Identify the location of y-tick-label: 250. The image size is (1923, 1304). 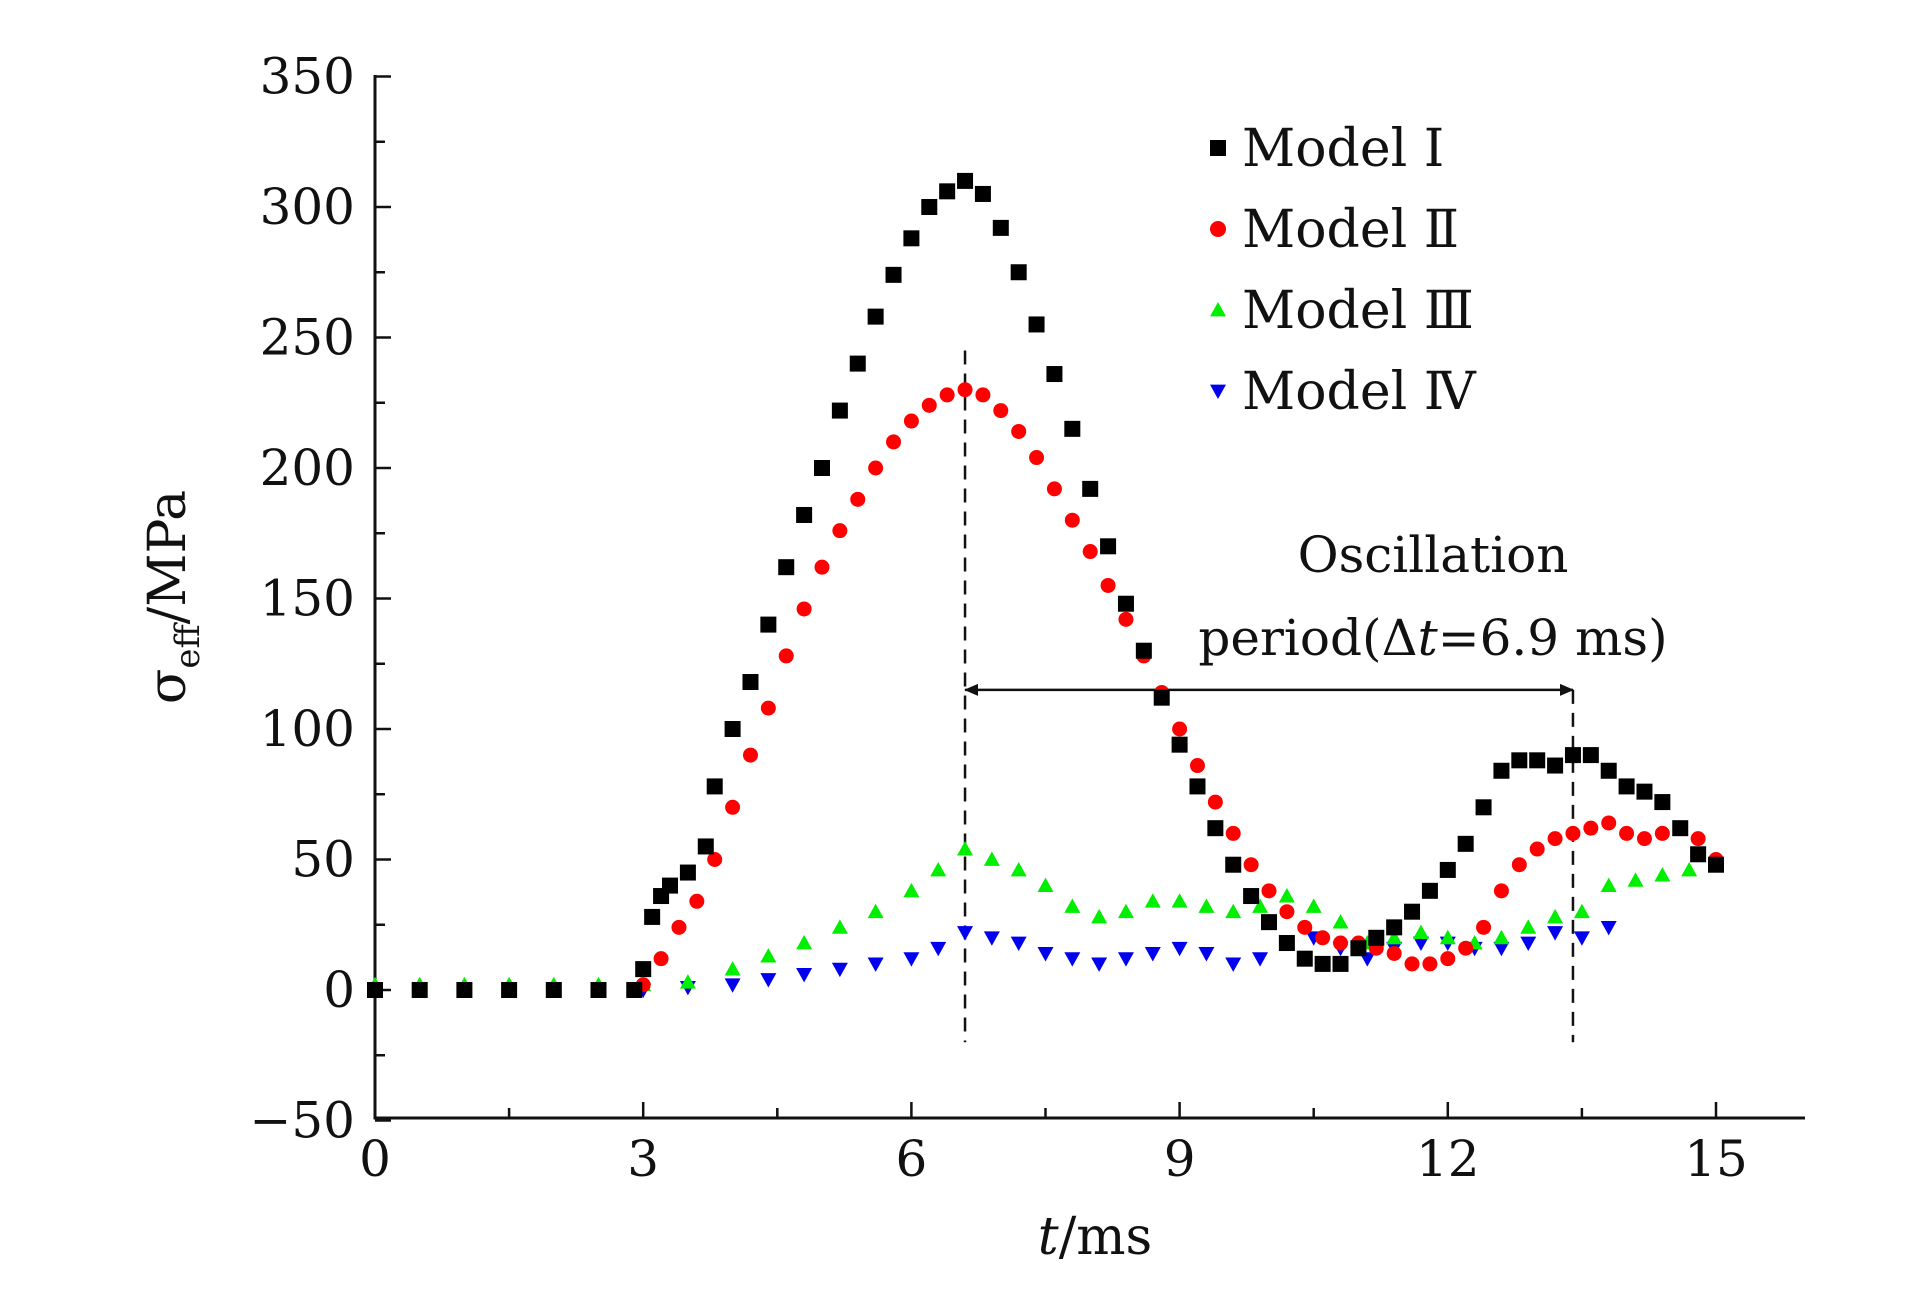
(307, 338).